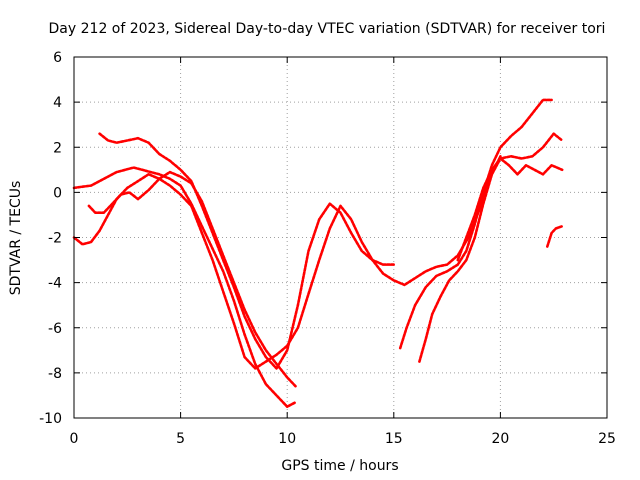  Describe the element at coordinates (607, 439) in the screenshot. I see `x-tick-label: 25` at that location.